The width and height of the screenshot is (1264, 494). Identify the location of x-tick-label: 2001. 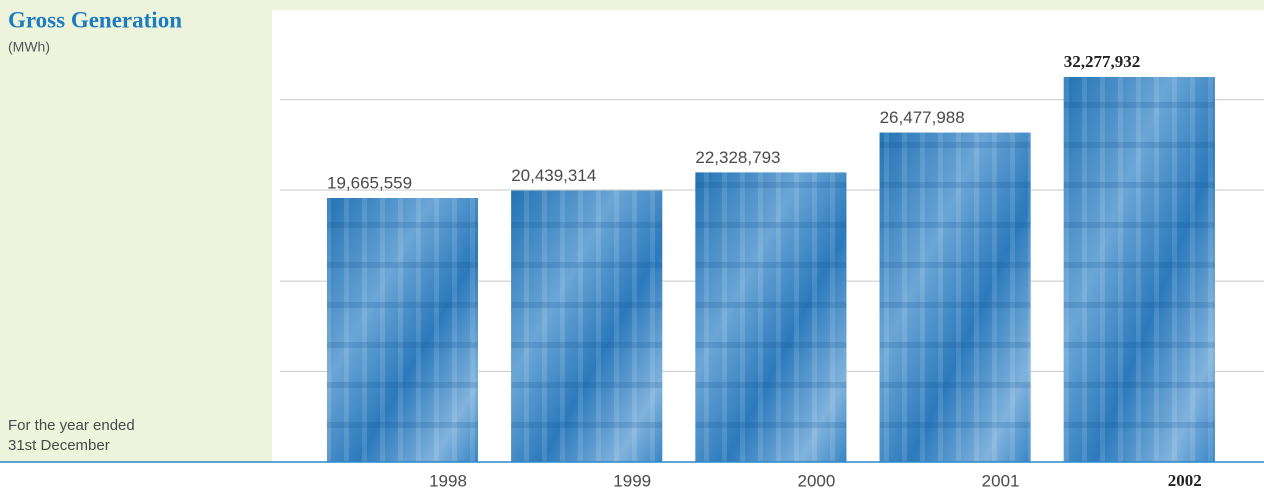
(1001, 480).